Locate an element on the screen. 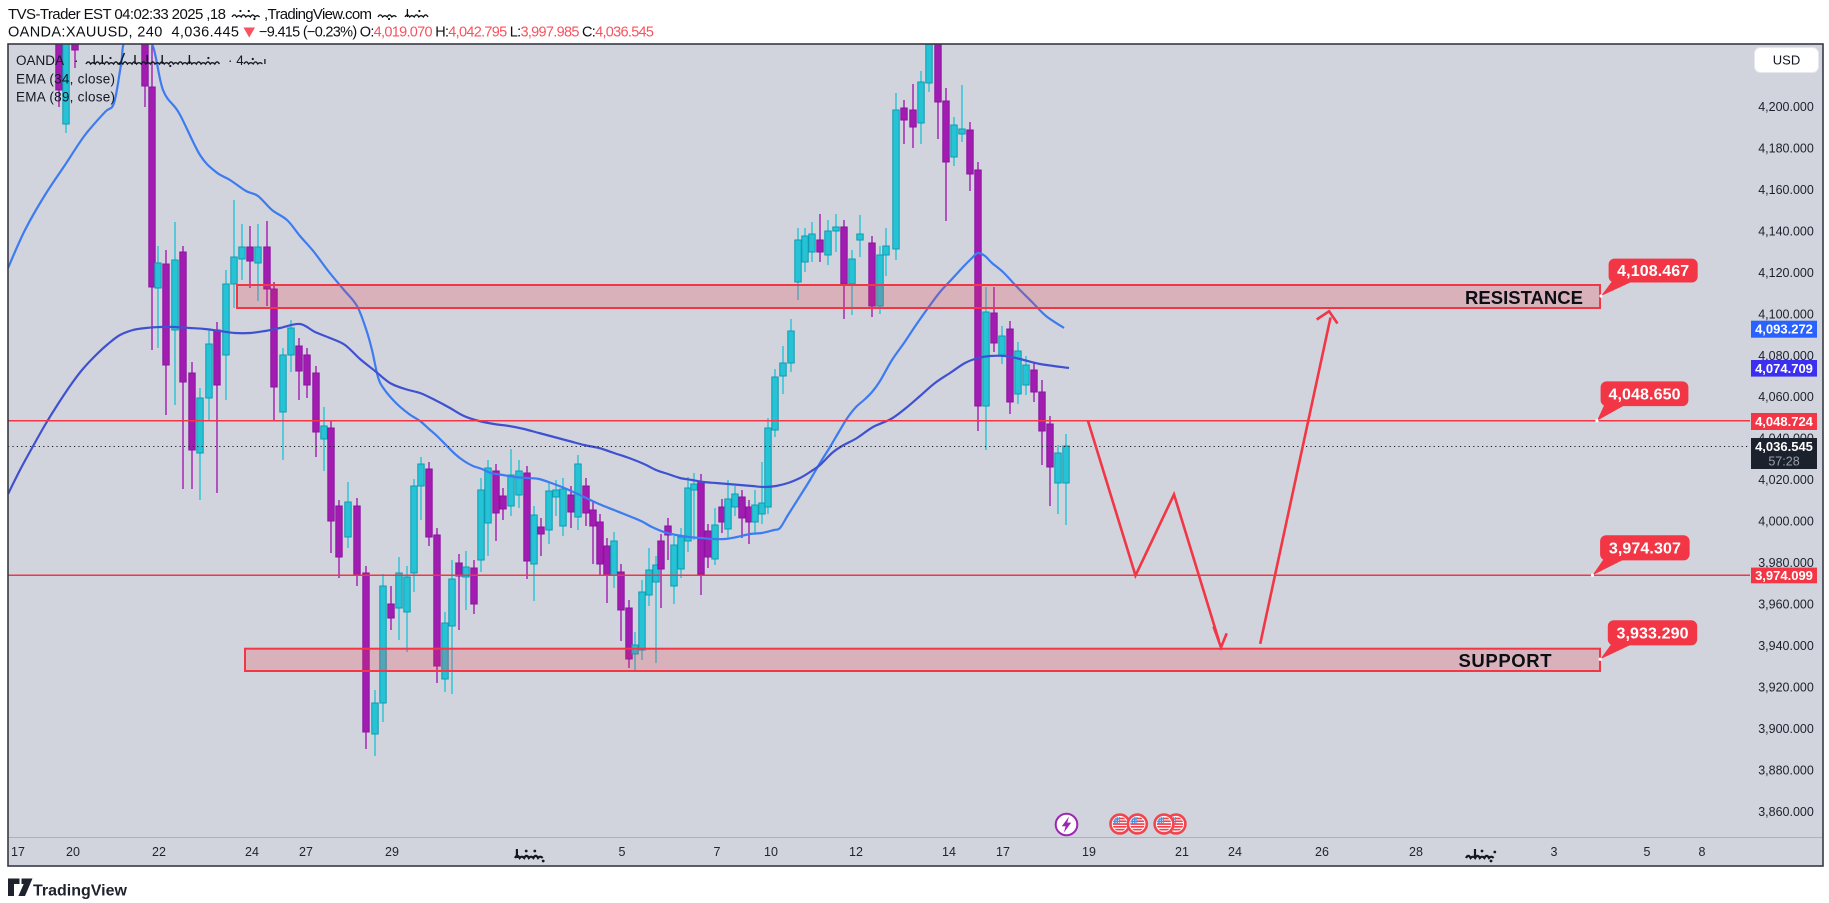 Image resolution: width=1829 pixels, height=903 pixels. svg-text: 26 is located at coordinates (1322, 852).